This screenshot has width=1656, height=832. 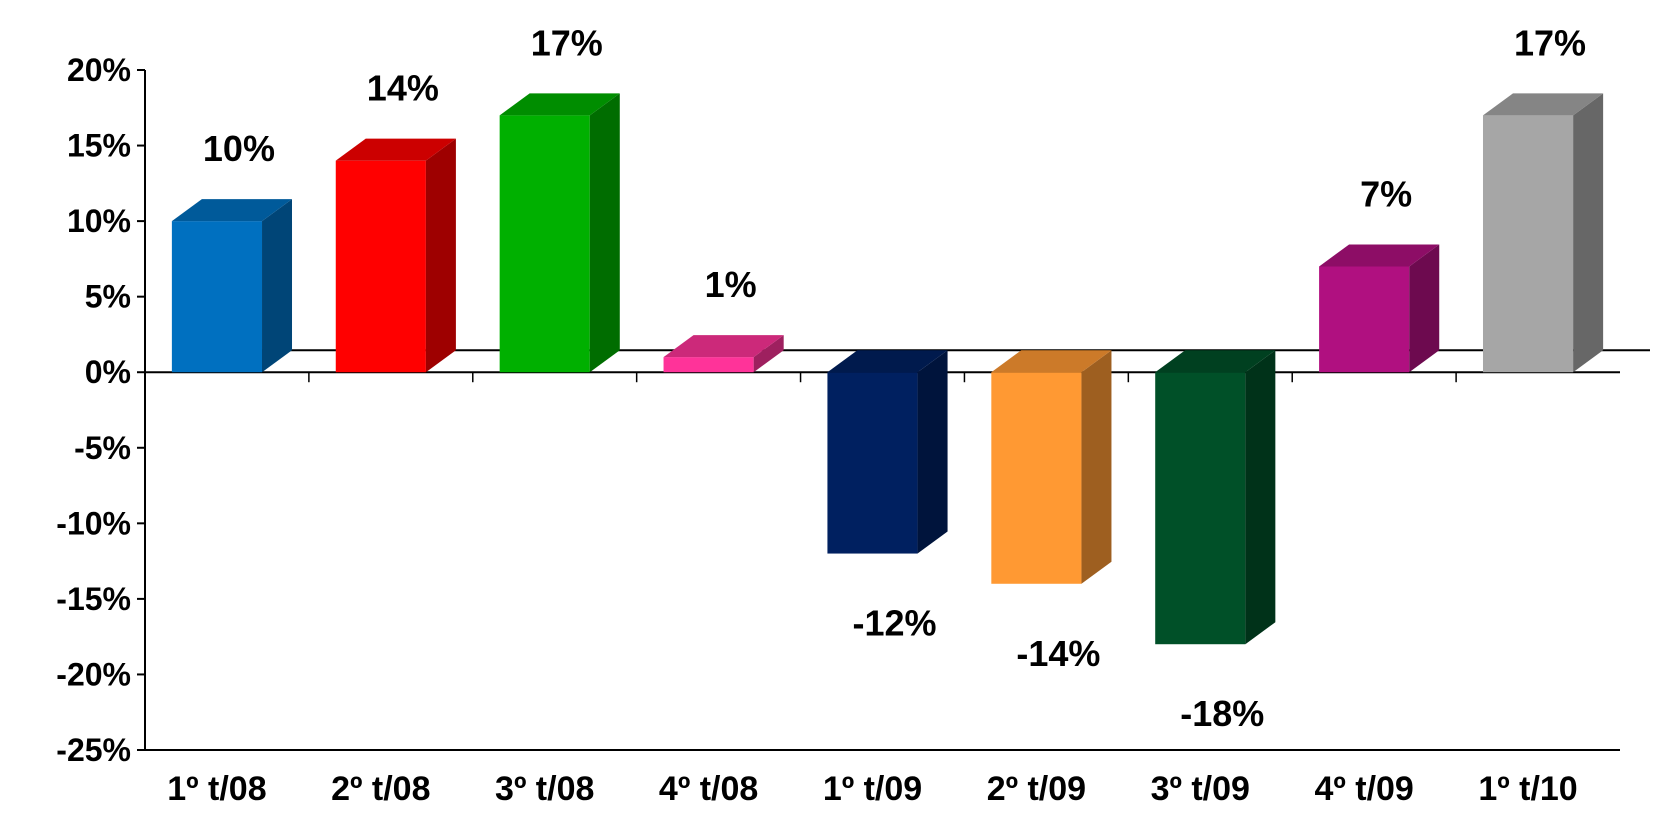 What do you see at coordinates (708, 789) in the screenshot?
I see `category-label: 4º t/08` at bounding box center [708, 789].